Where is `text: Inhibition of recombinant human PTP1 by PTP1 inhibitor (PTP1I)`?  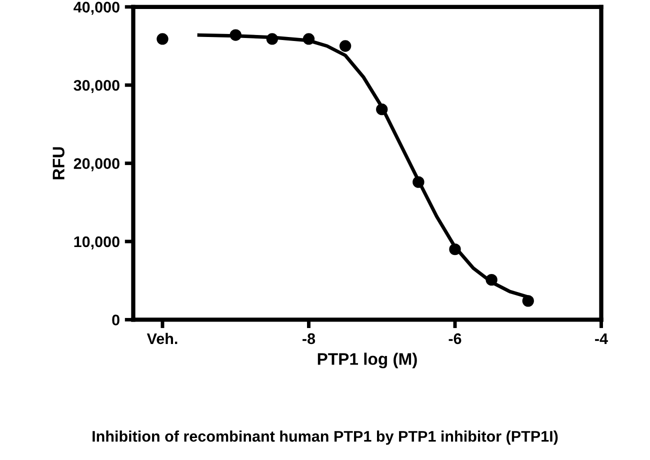
text: Inhibition of recombinant human PTP1 by PTP1 inhibitor (PTP1I) is located at coordinates (325, 437).